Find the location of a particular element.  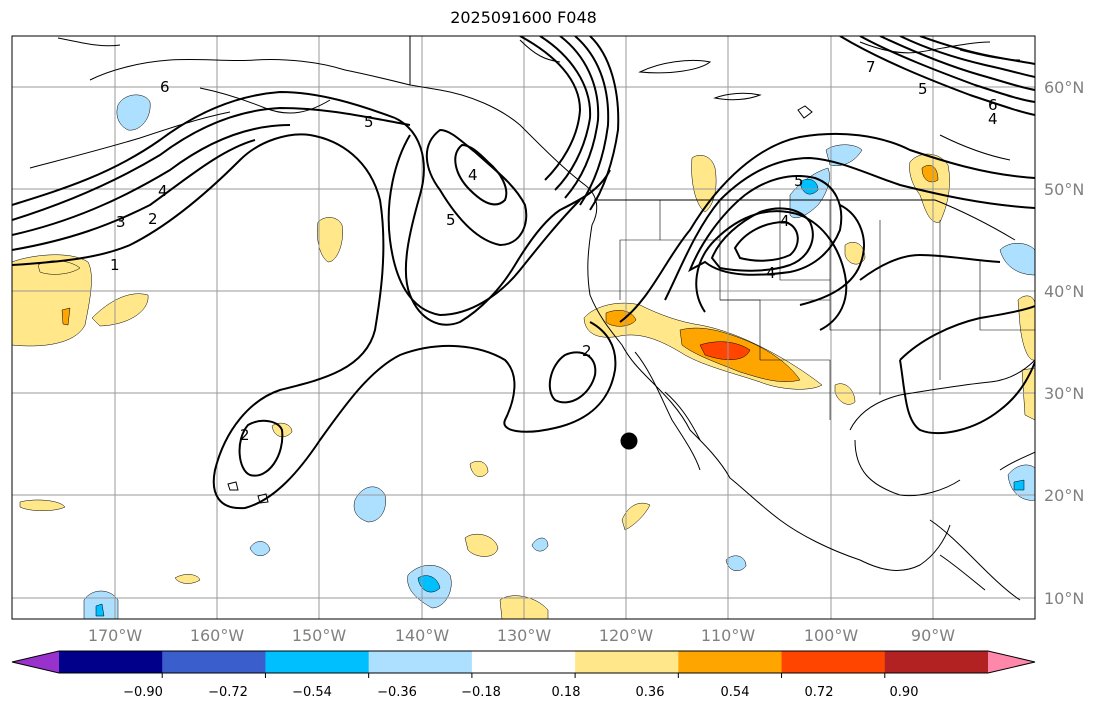

colorbar-tick-label: 0.72 is located at coordinates (819, 692).